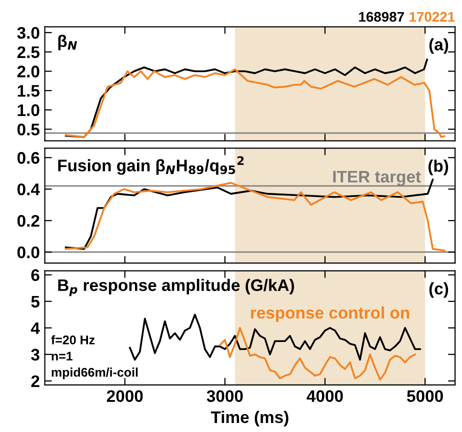  What do you see at coordinates (330, 314) in the screenshot?
I see `band-label: response control on` at bounding box center [330, 314].